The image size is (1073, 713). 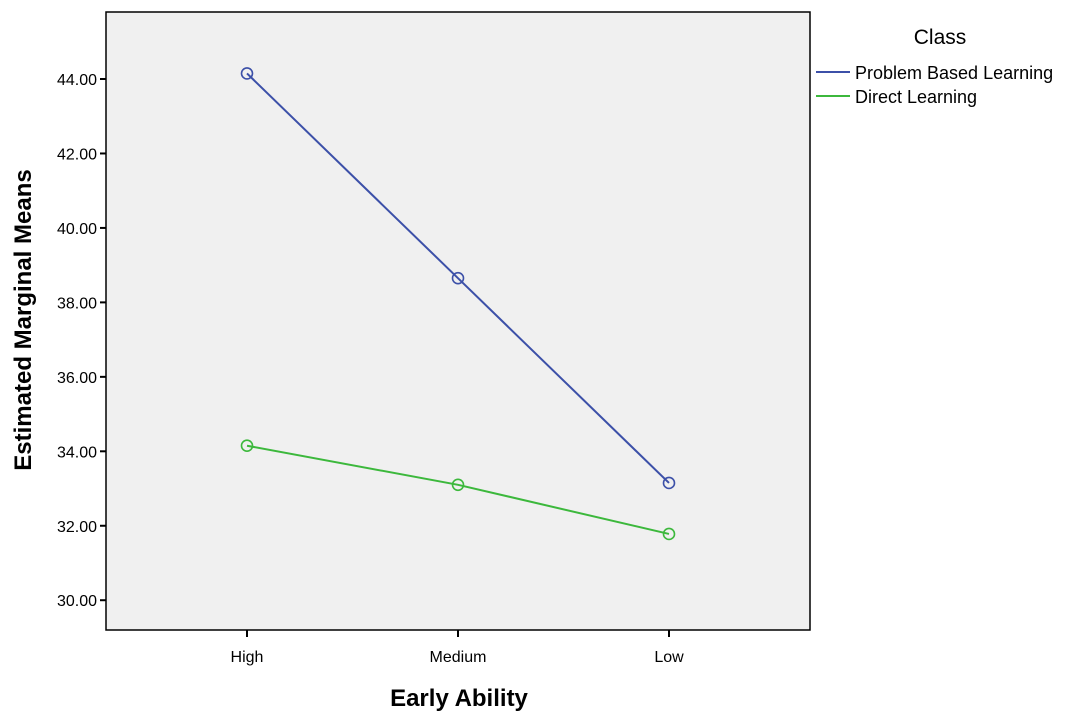 I want to click on y-axis: 30.00 32.00 34.00 36.00 38.00 40.00 42.00 44.00, so click(x=81, y=341).